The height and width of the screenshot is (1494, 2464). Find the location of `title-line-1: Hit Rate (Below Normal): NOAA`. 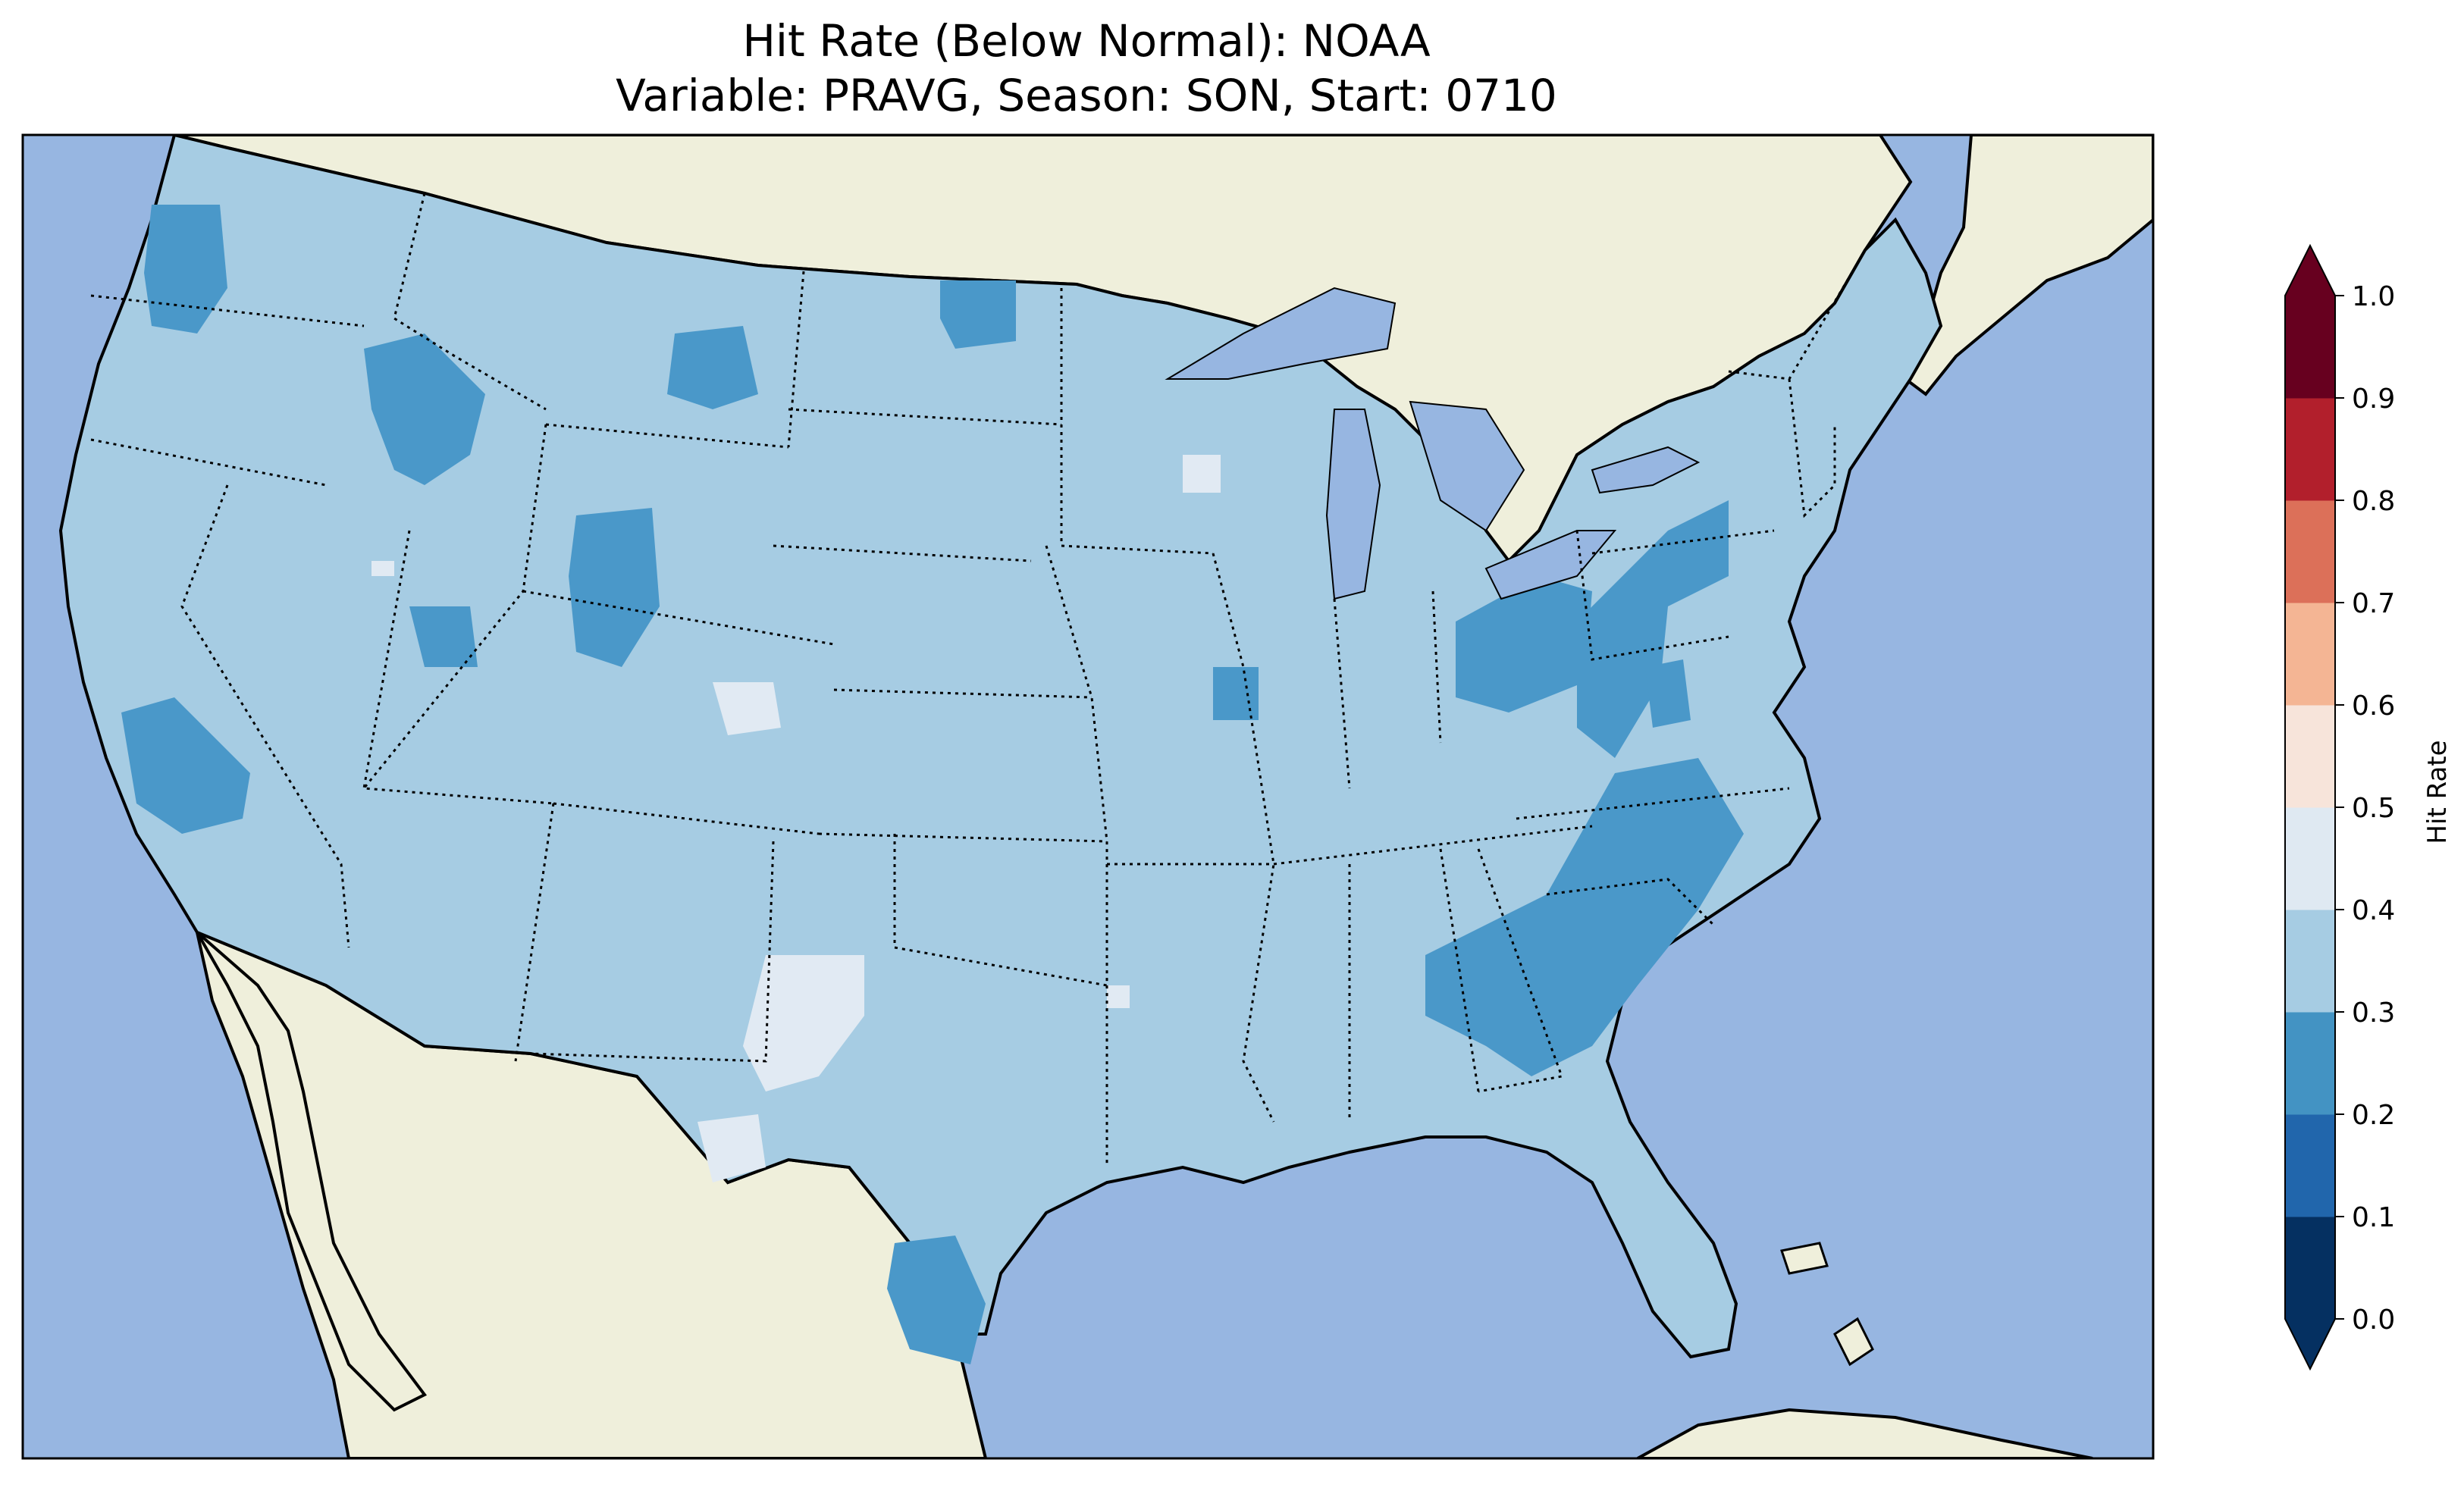

title-line-1: Hit Rate (Below Normal): NOAA is located at coordinates (1086, 41).